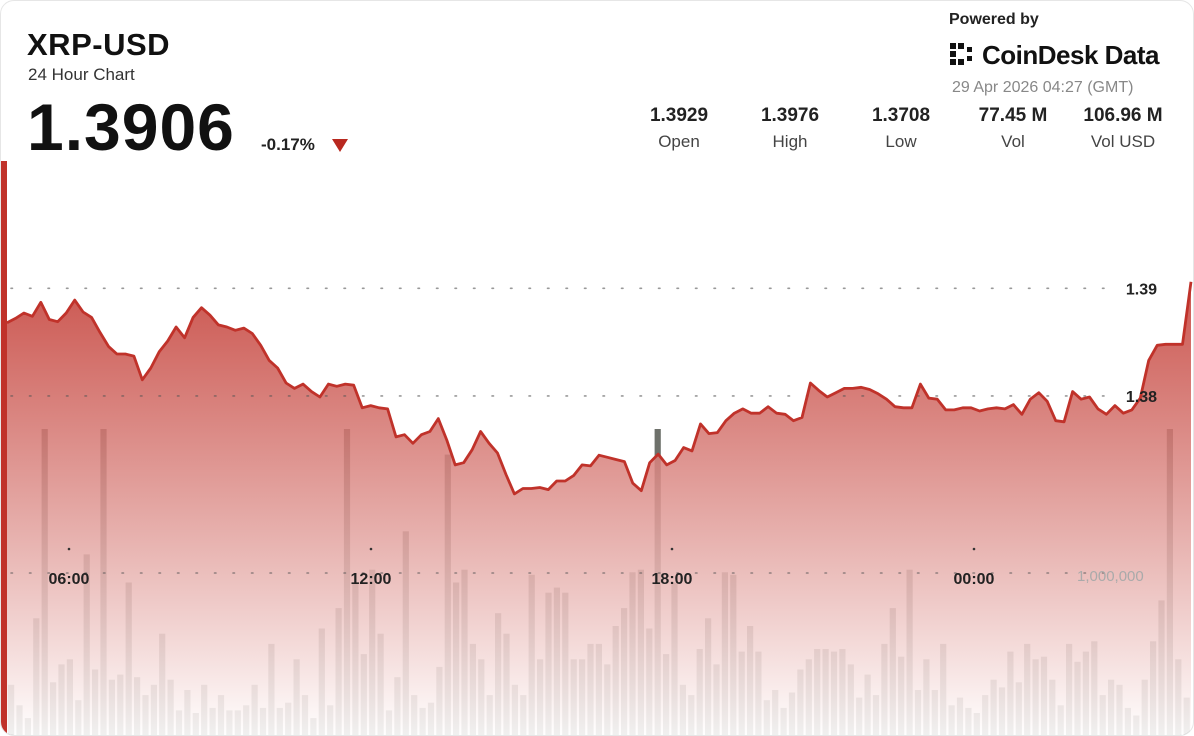  I want to click on stat-open-label: Open, so click(679, 141).